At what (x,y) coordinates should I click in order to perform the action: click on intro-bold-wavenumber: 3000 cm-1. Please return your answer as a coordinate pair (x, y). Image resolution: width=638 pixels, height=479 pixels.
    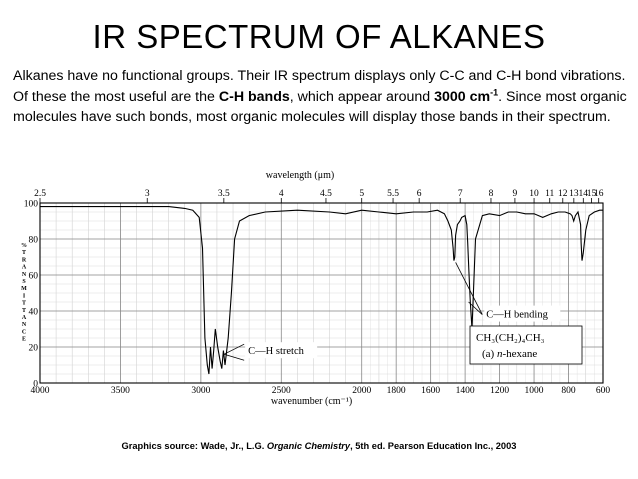
    Looking at the image, I should click on (466, 95).